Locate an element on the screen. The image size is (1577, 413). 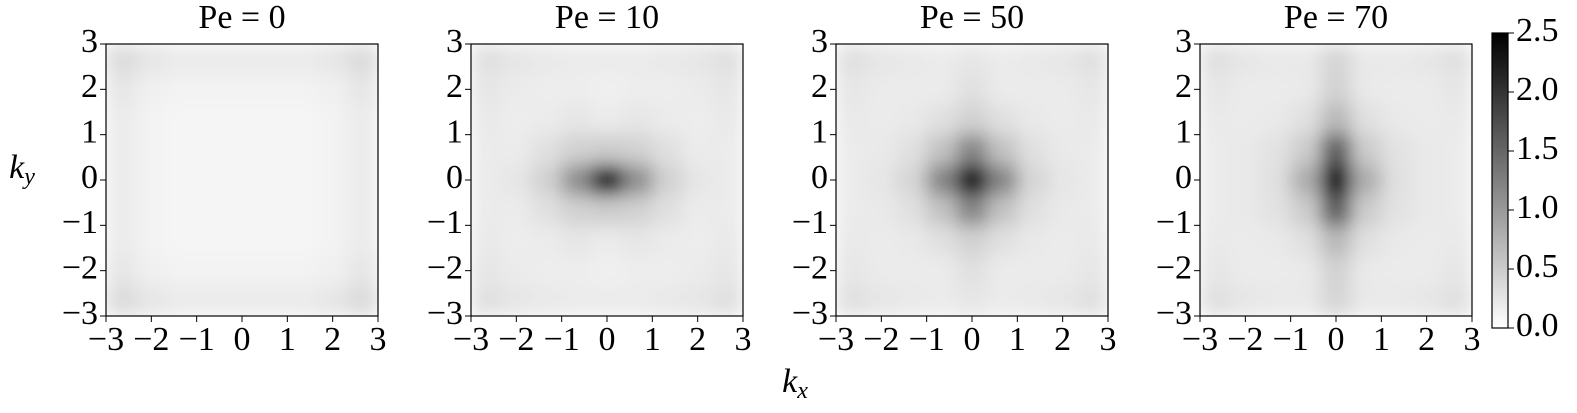
x-tick-label: −3 is located at coordinates (1200, 339).